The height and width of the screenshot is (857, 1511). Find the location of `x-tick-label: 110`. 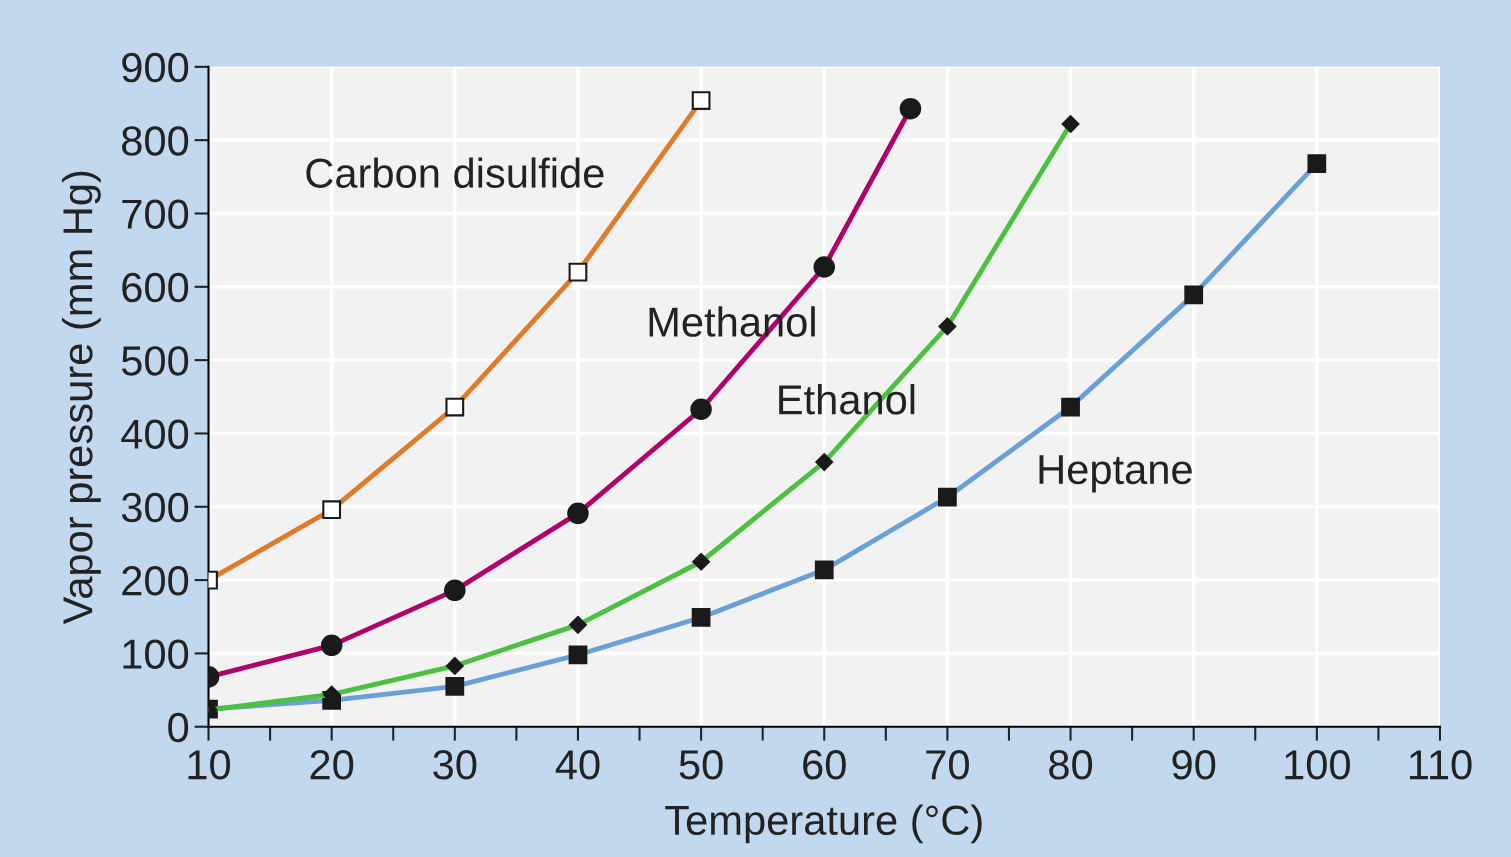

x-tick-label: 110 is located at coordinates (1440, 765).